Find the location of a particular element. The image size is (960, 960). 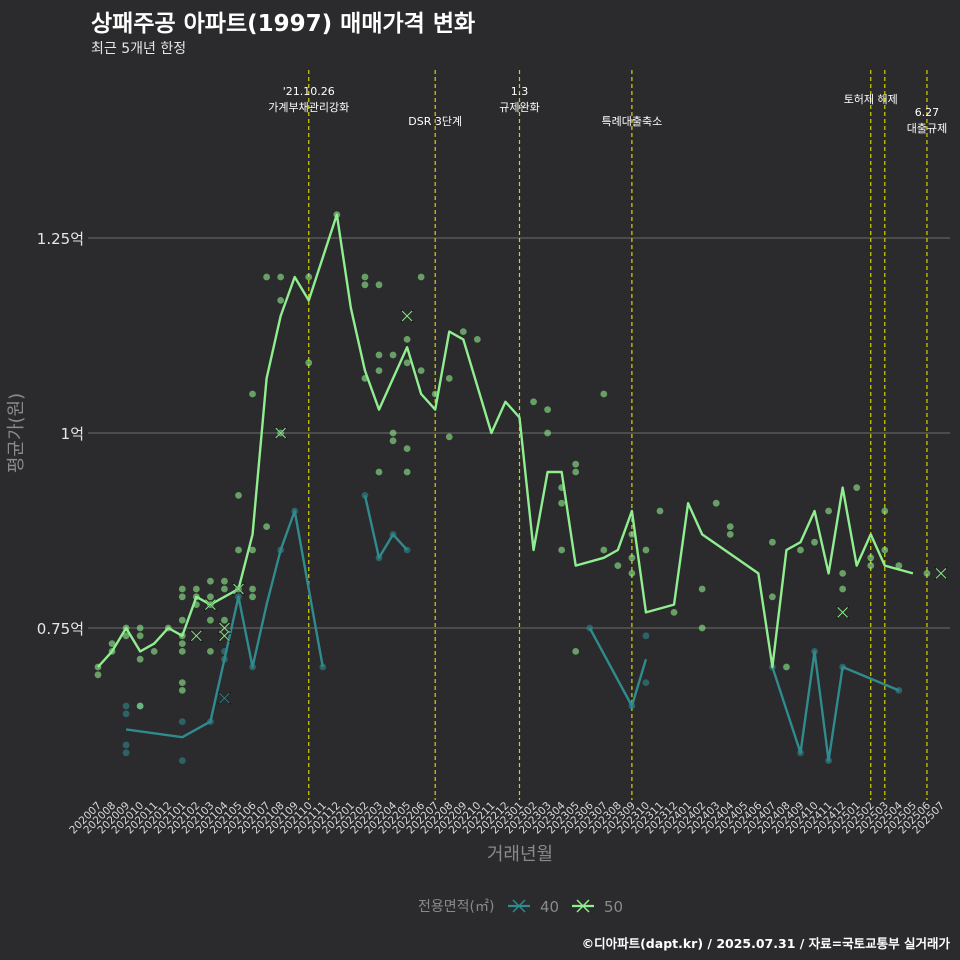

chart-title: 상패주공 아파트(1997) 매매가격 변화 is located at coordinates (283, 24).